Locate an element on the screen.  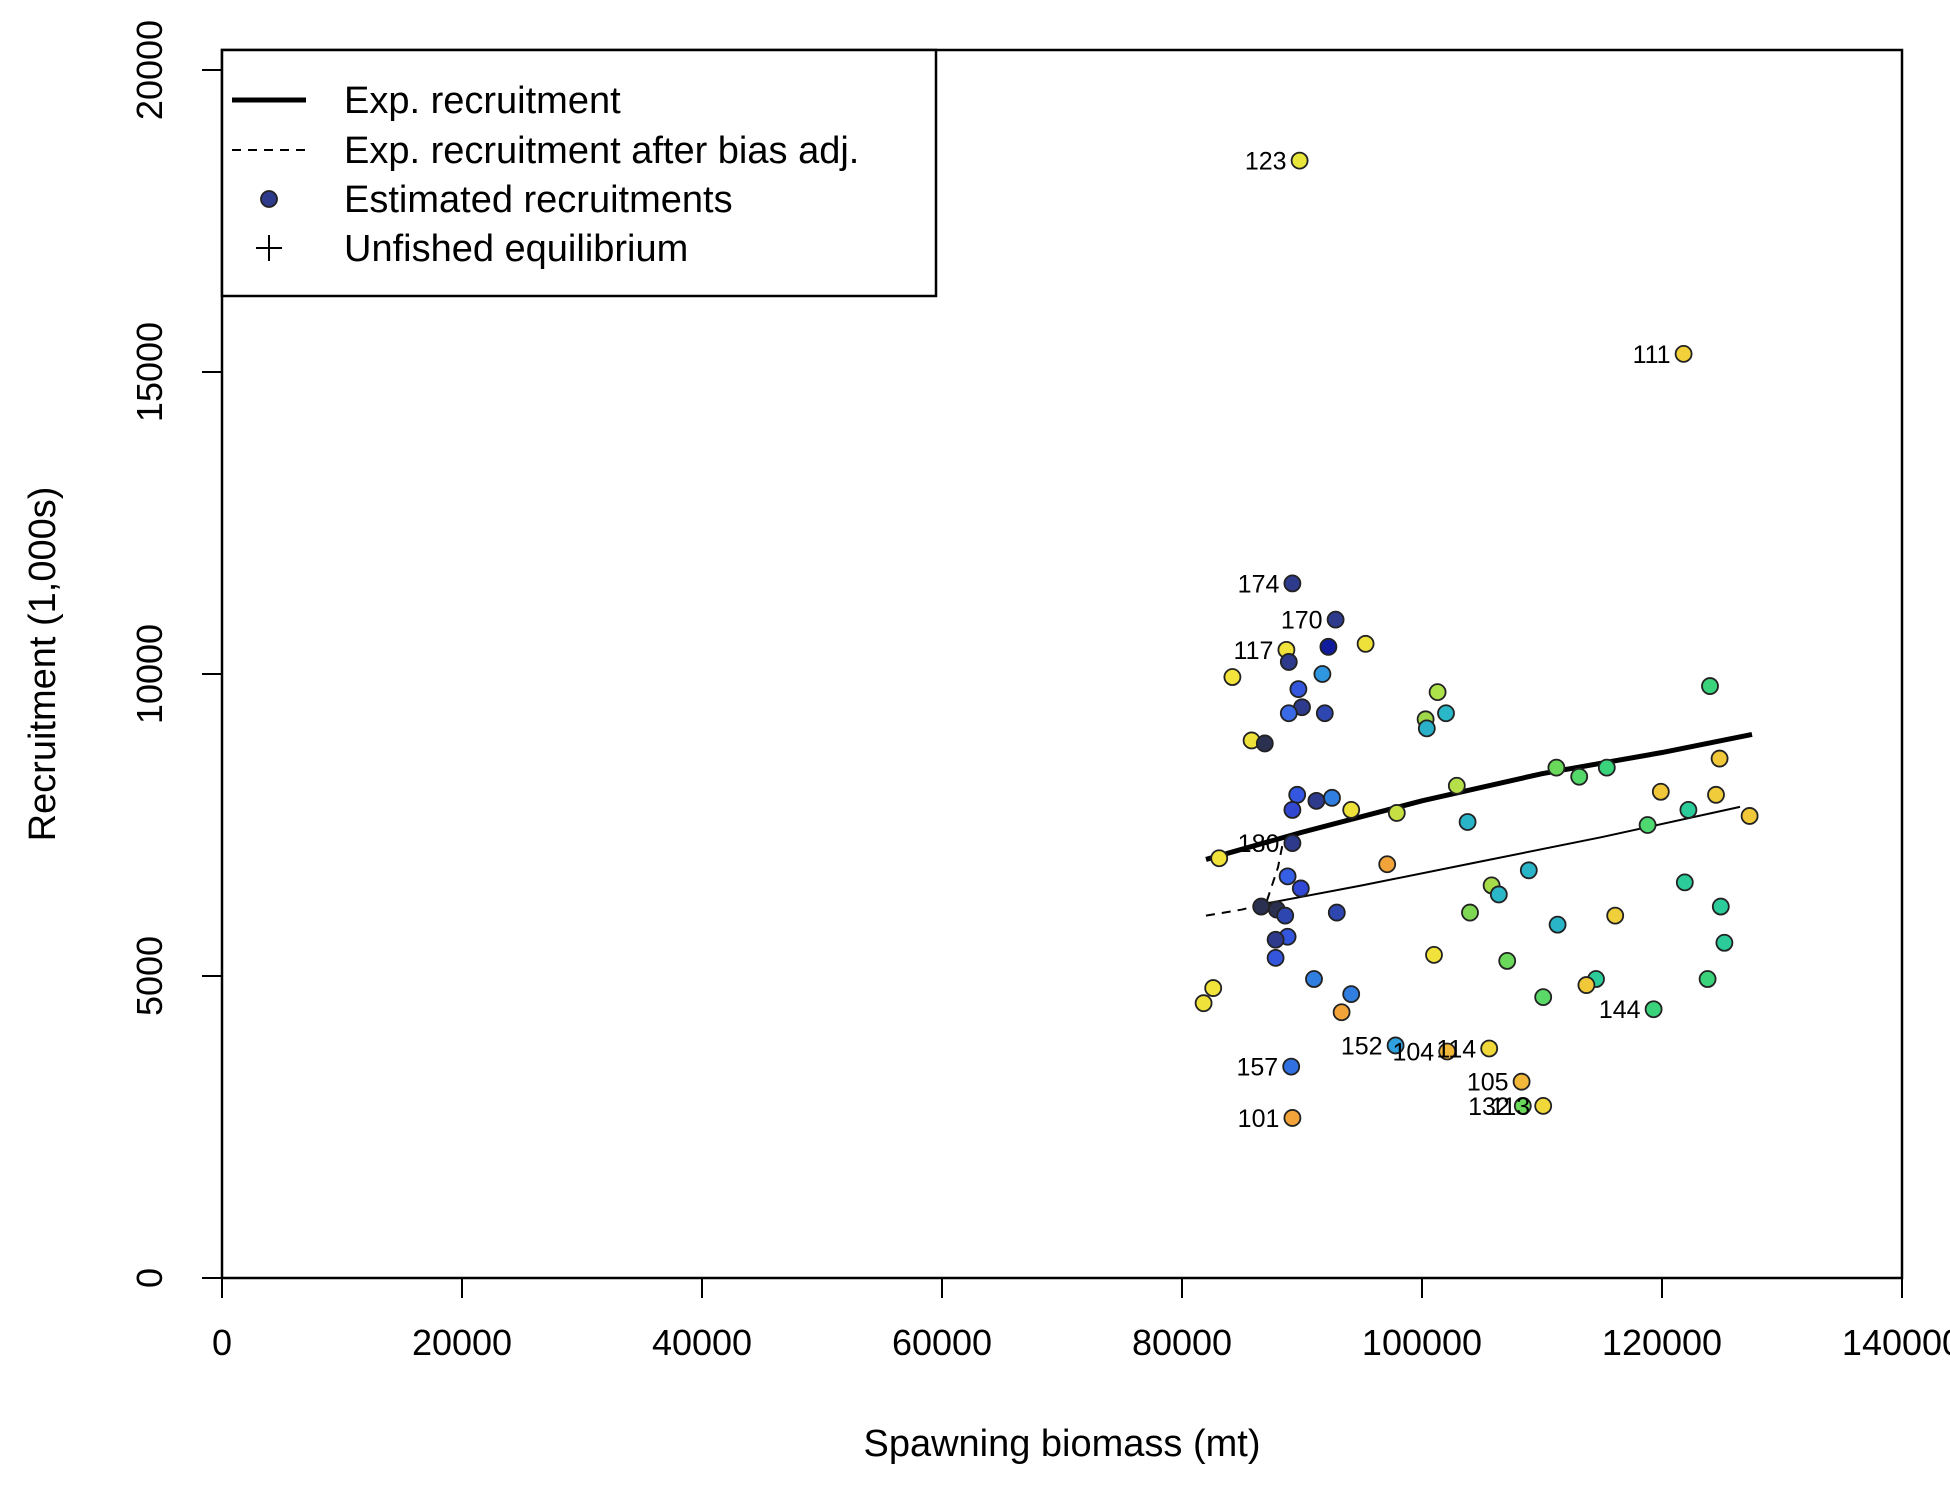
x-tick-label: 0 is located at coordinates (222, 1342).